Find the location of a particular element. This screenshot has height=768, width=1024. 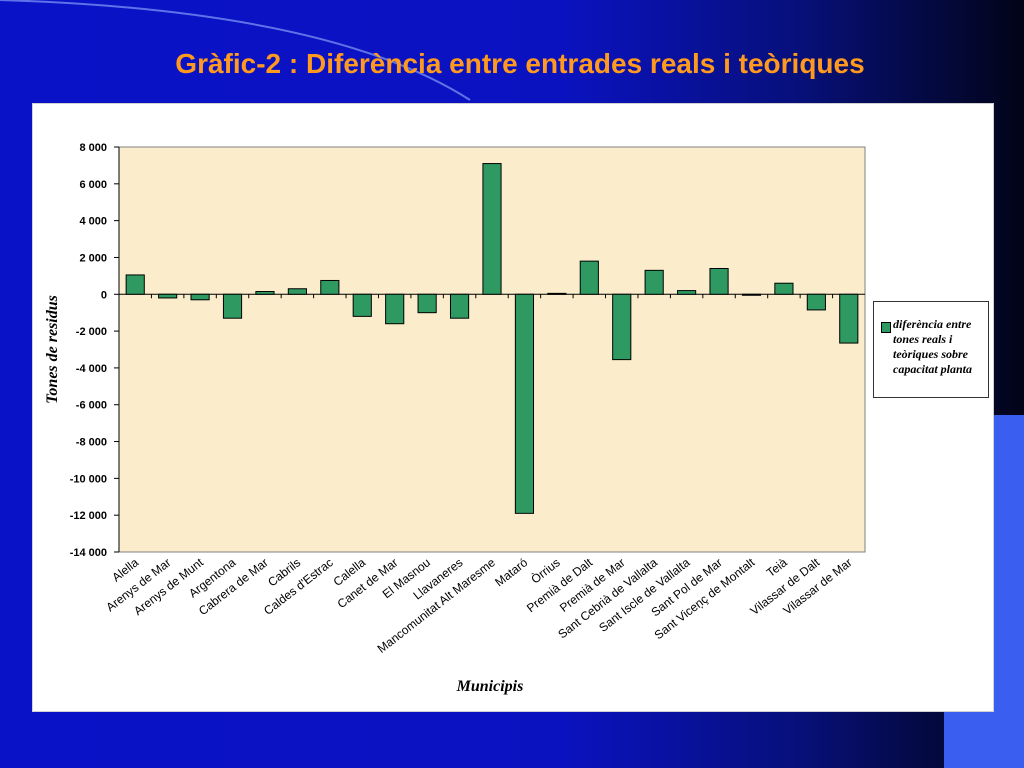

y-tick-label: -8 000 is located at coordinates (91, 443).